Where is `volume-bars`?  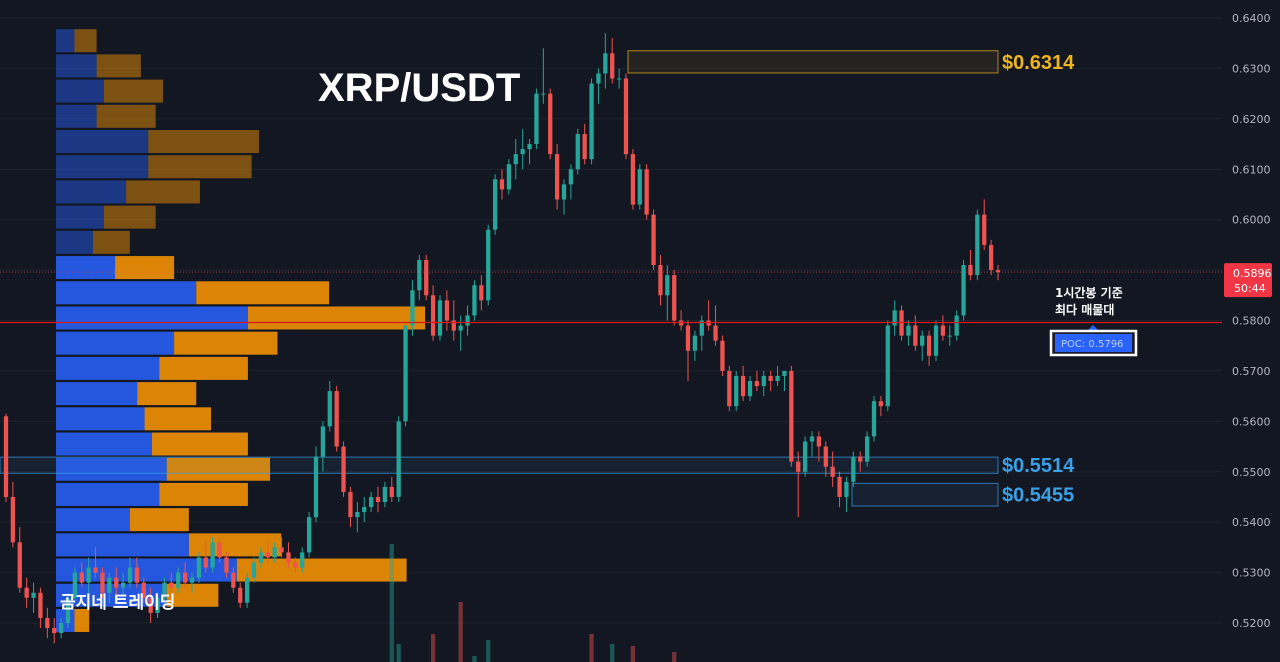 volume-bars is located at coordinates (533, 603).